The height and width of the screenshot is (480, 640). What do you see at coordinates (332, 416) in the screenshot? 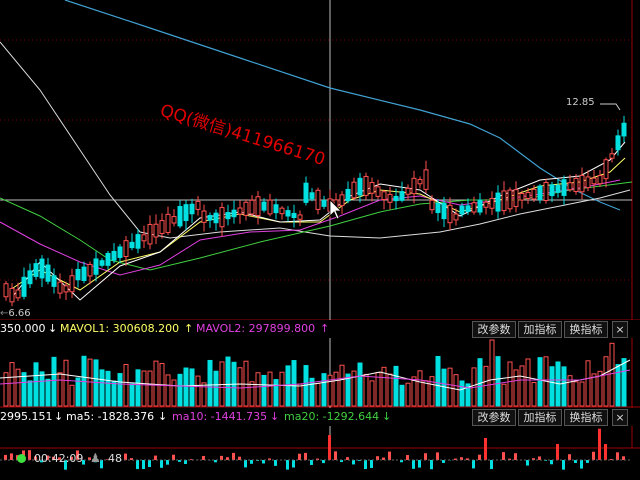
I see `ma20-label: ma20: -1292.644` at bounding box center [332, 416].